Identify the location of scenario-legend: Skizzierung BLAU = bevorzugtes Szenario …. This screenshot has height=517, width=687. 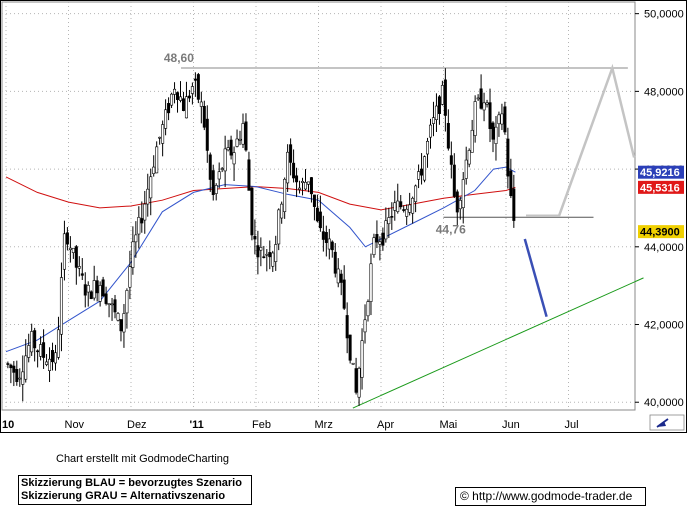
(135, 490).